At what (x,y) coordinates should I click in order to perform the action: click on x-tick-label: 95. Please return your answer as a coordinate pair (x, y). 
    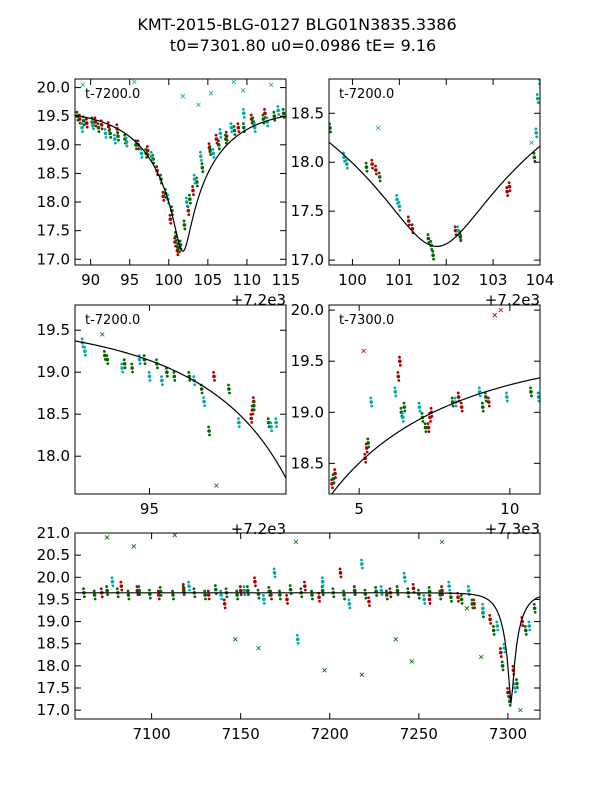
    Looking at the image, I should click on (149, 509).